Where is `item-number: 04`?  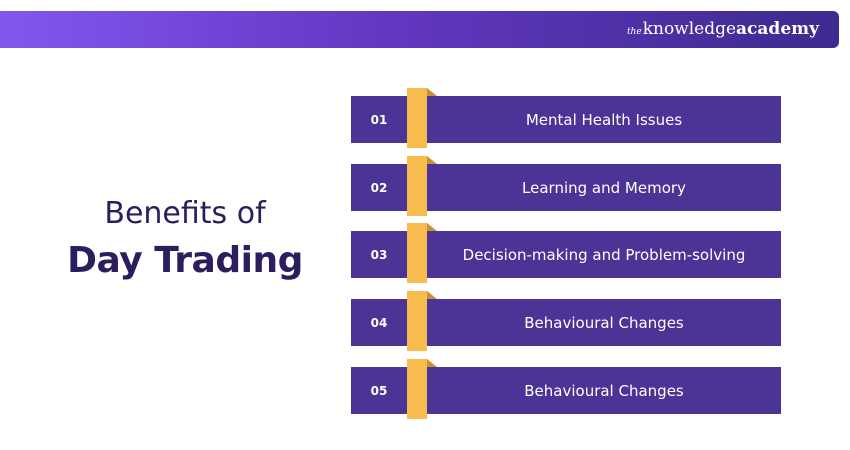
item-number: 04 is located at coordinates (379, 322).